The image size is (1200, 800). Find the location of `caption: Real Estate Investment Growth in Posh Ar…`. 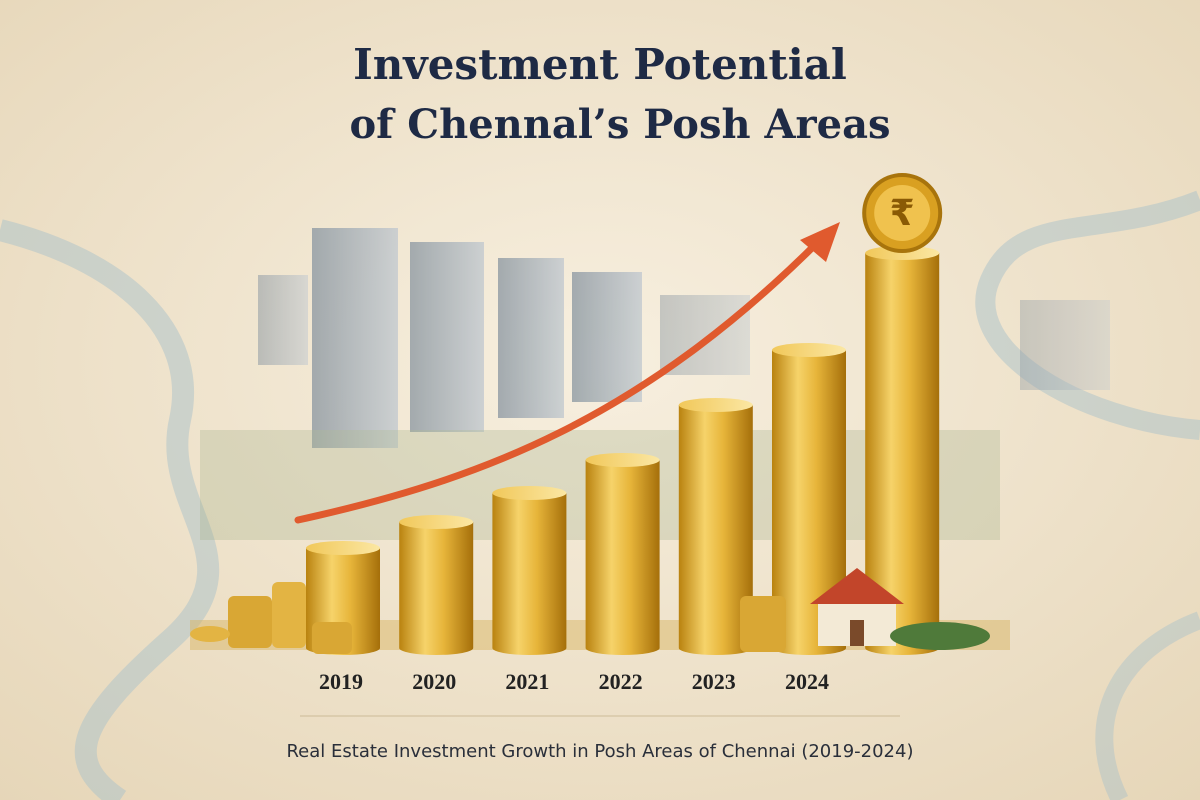

caption: Real Estate Investment Growth in Posh Ar… is located at coordinates (599, 751).